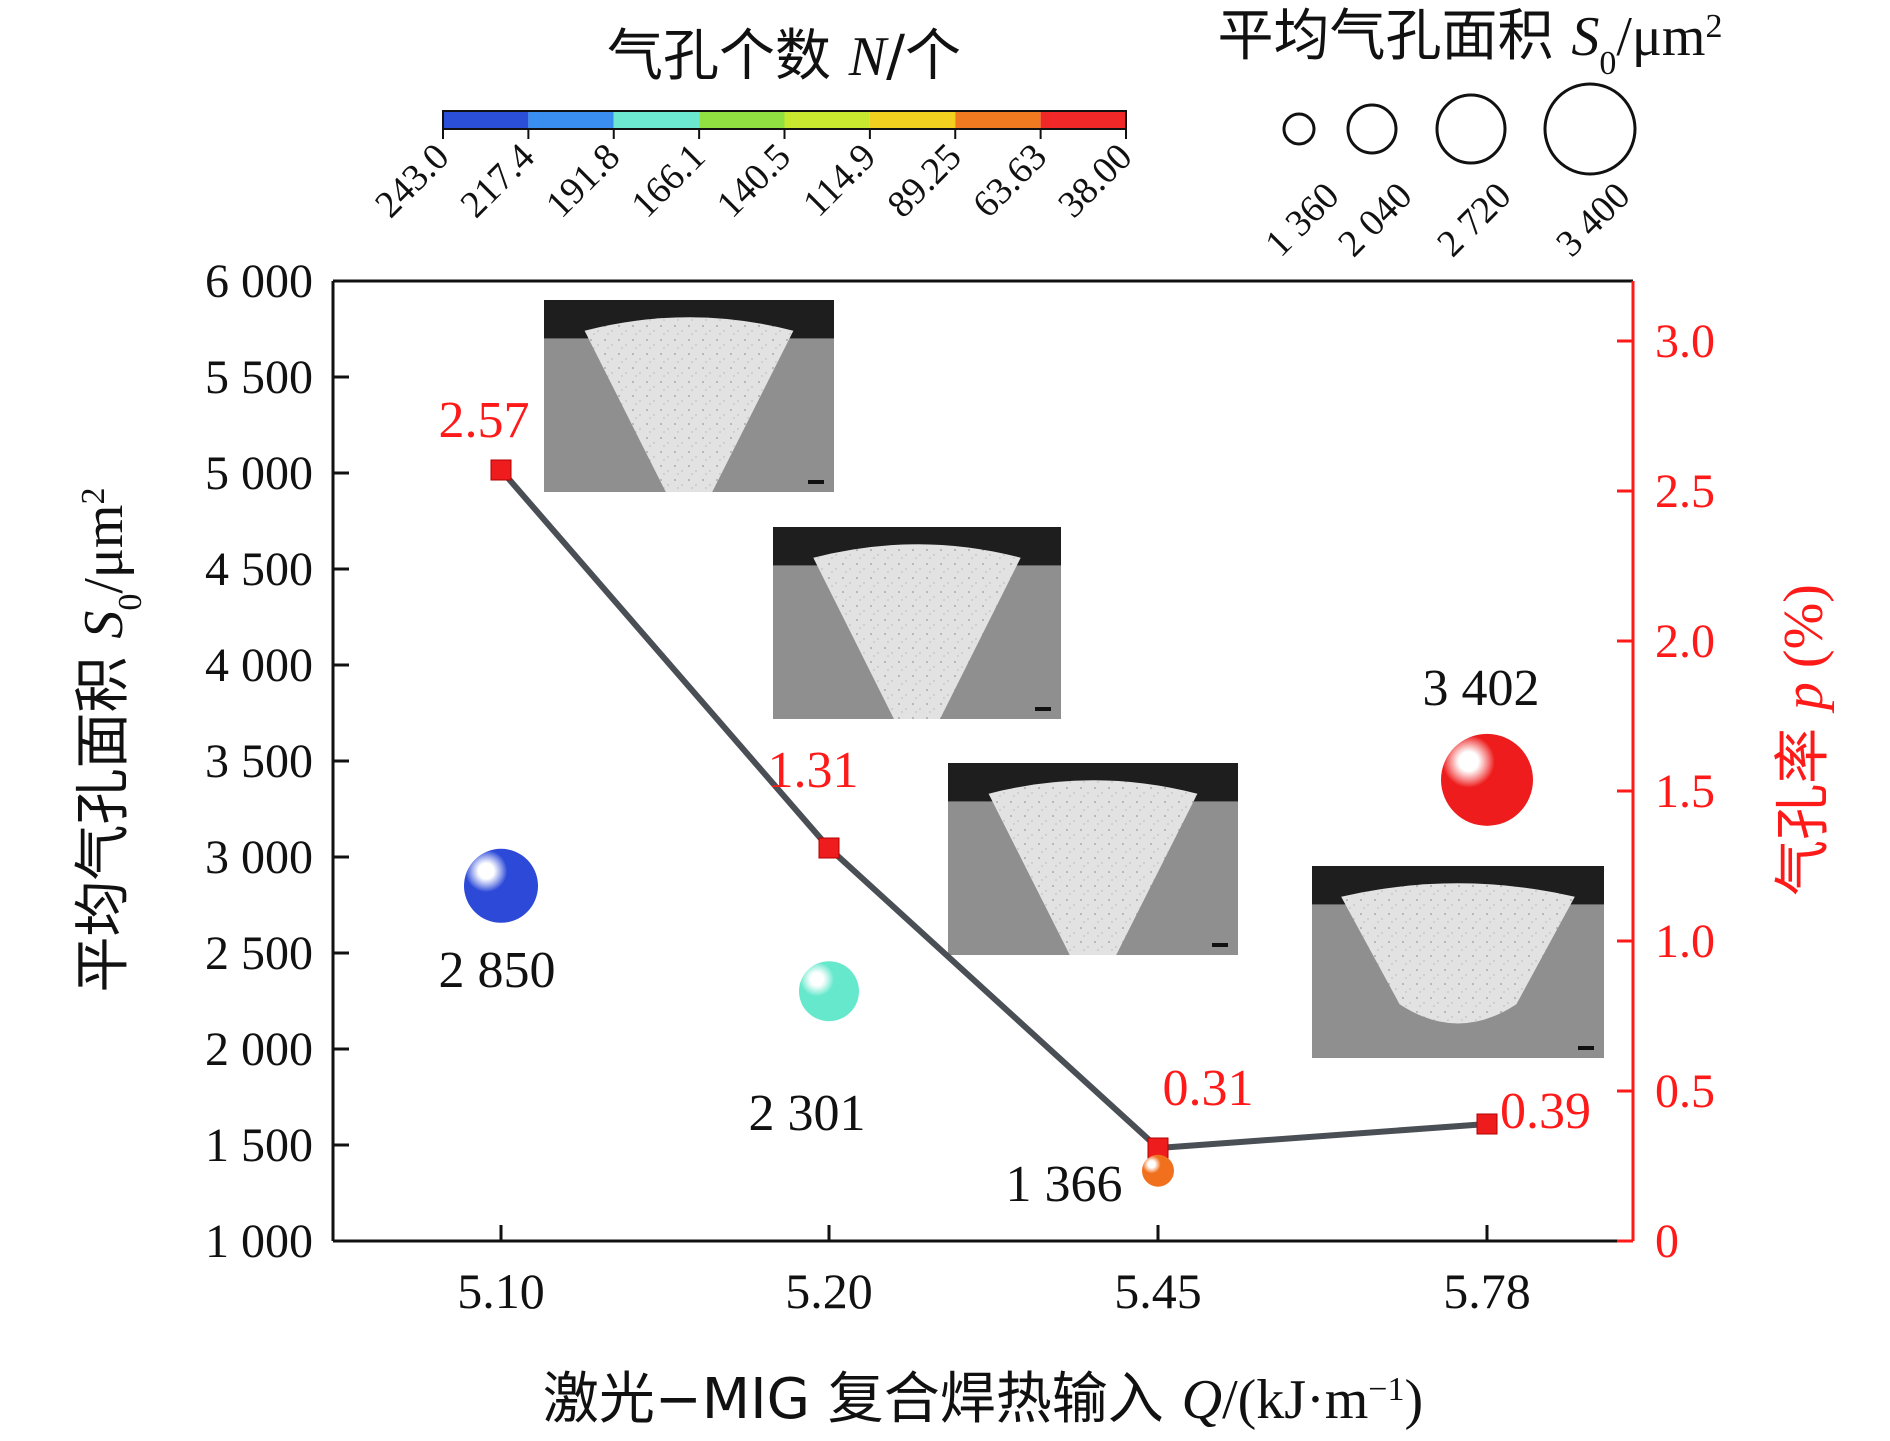  Describe the element at coordinates (259, 665) in the screenshot. I see `y-tick-label: 4 000` at that location.